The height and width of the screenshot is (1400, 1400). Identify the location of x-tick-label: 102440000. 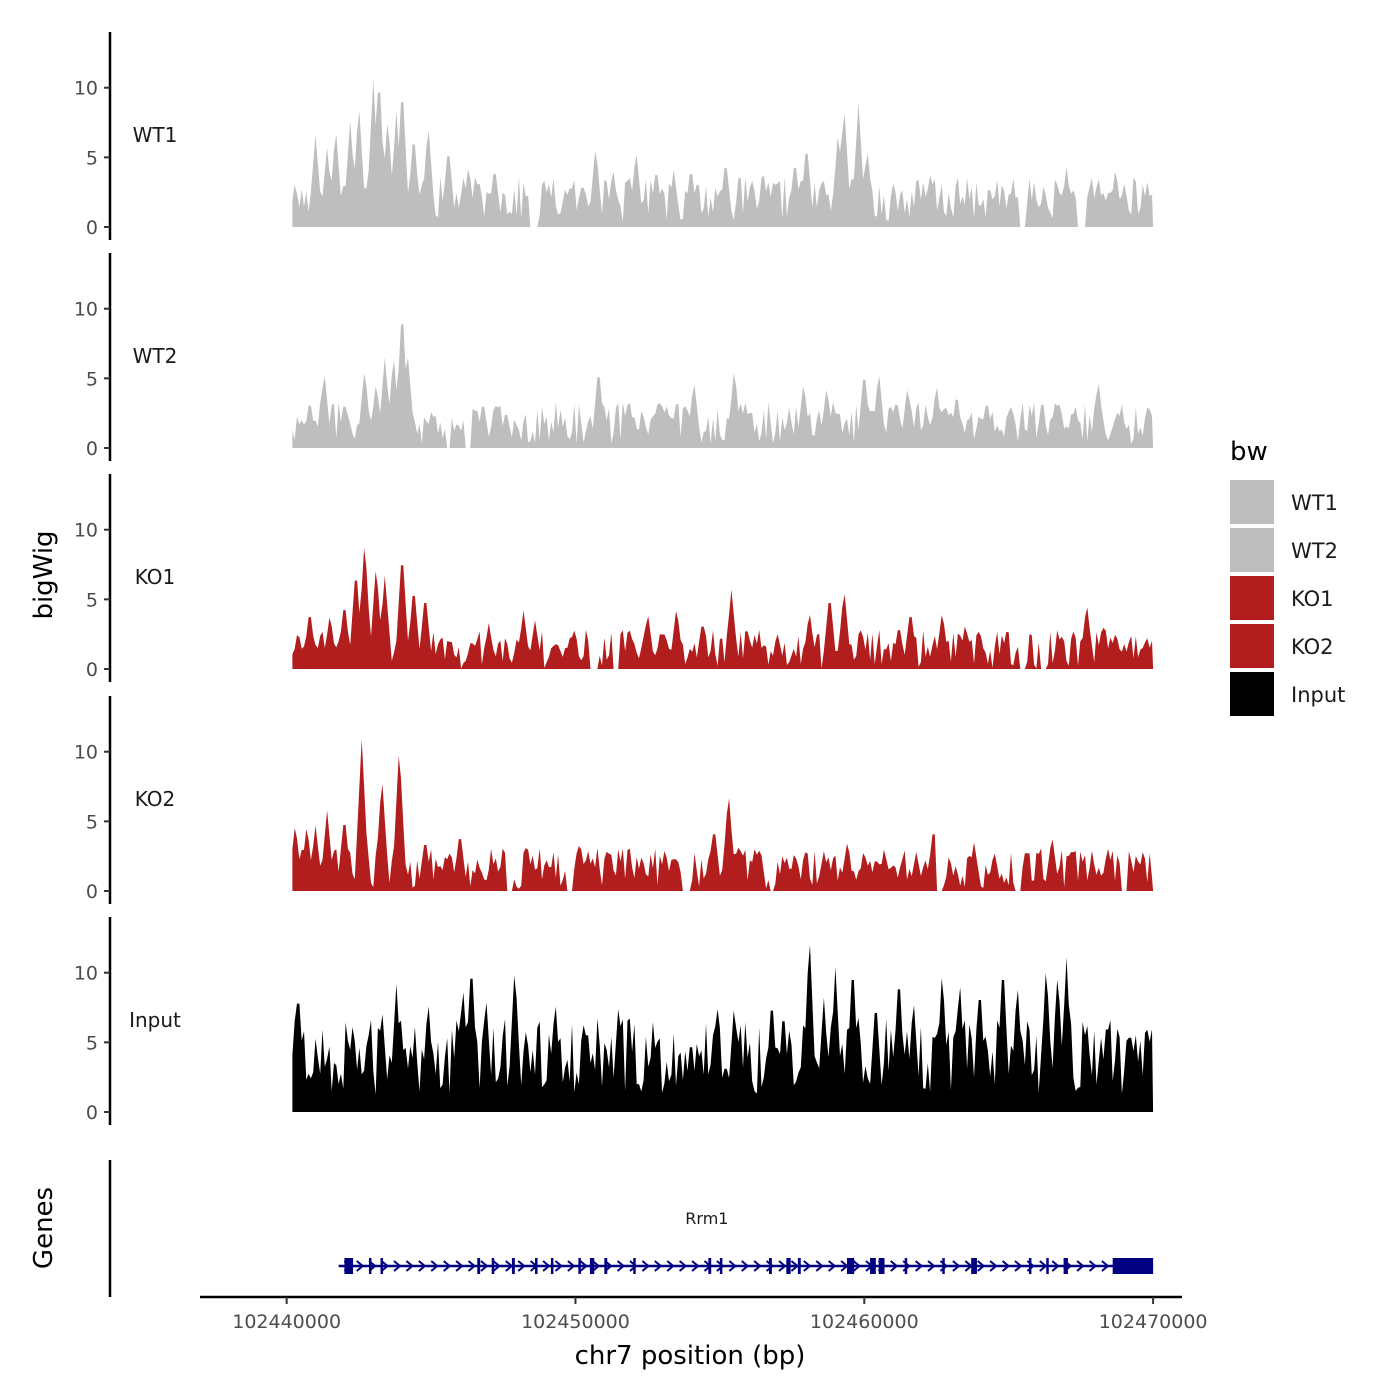
(286, 1322).